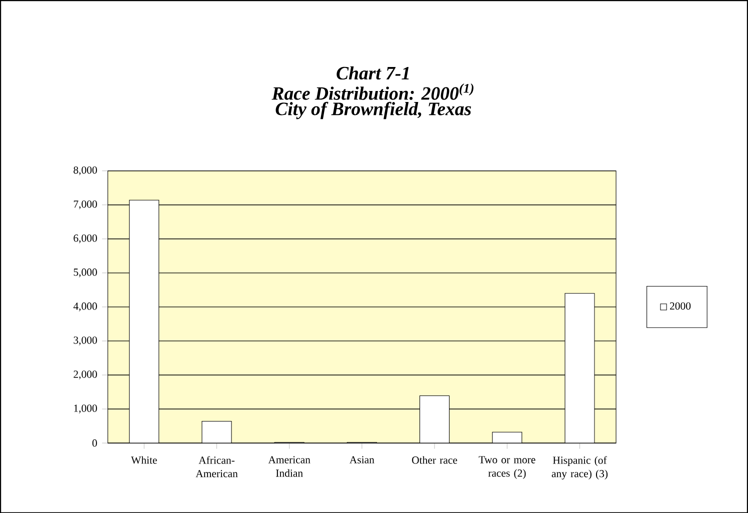  What do you see at coordinates (85, 341) in the screenshot?
I see `y-tick-label: 3,000` at bounding box center [85, 341].